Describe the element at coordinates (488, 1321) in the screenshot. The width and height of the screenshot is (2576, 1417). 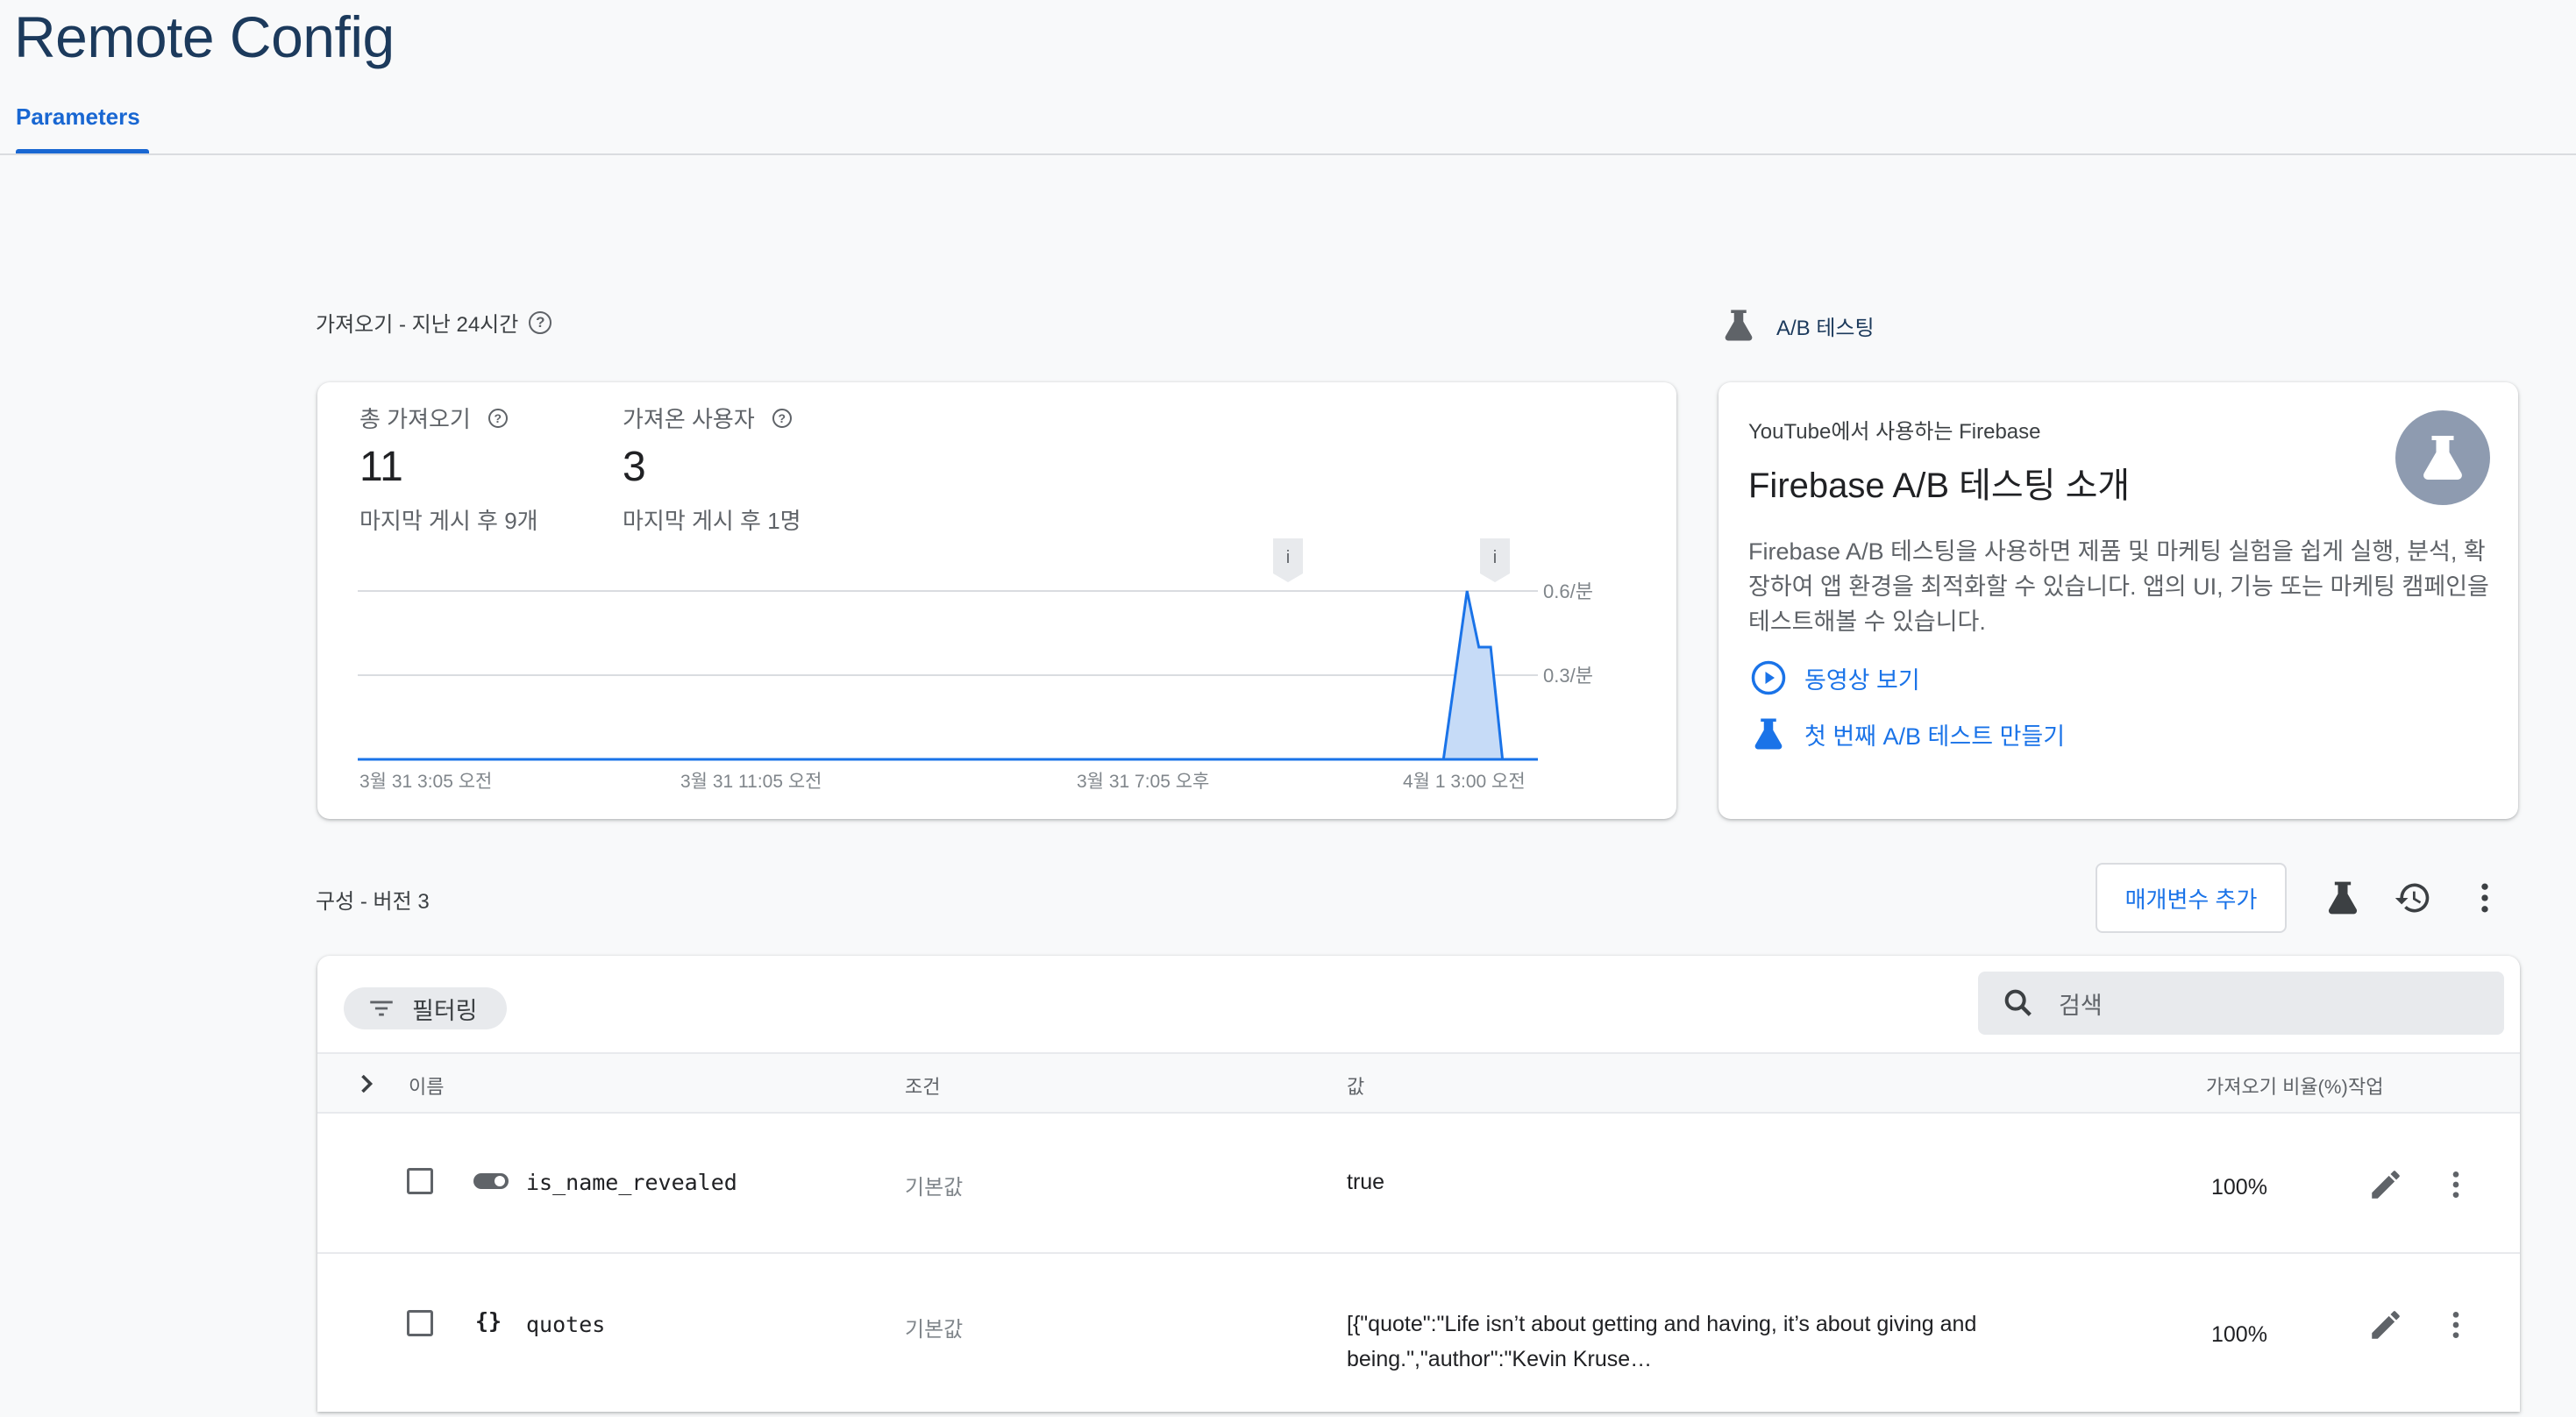
I see `json-braces-icon: {}` at that location.